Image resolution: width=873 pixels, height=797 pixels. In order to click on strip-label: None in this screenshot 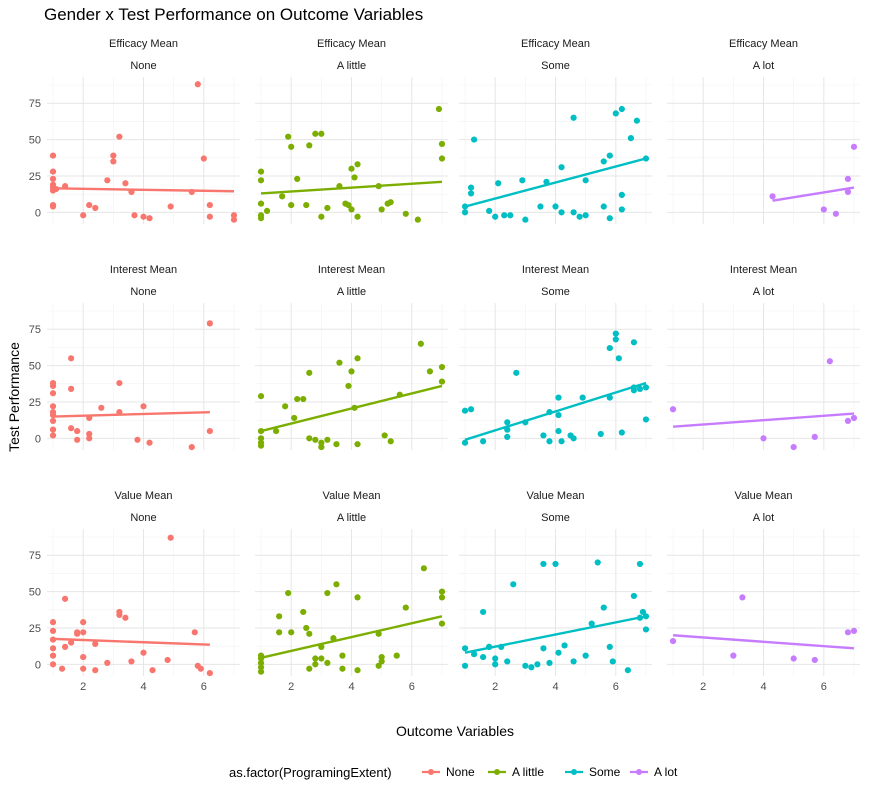, I will do `click(143, 66)`.